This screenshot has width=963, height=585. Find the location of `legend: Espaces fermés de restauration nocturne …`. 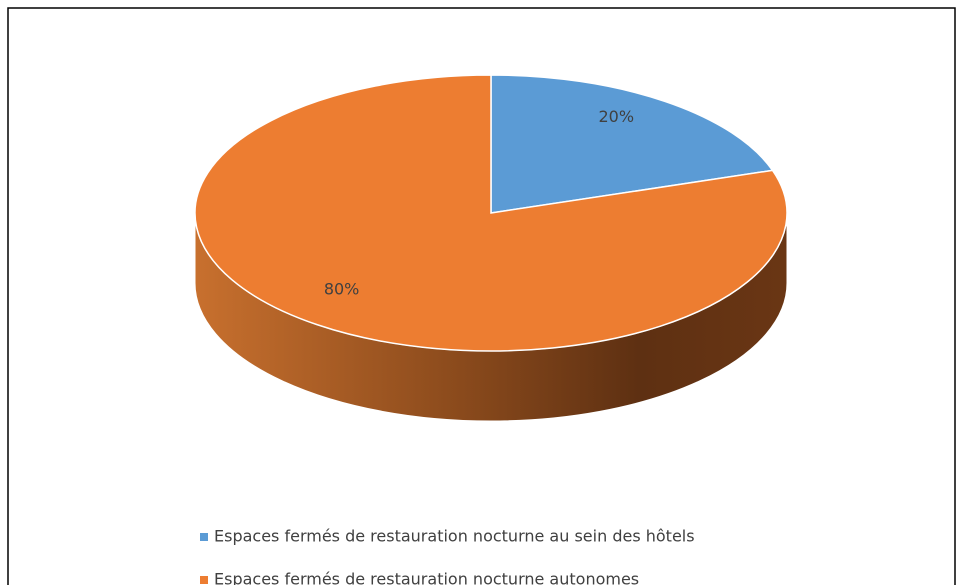

legend: Espaces fermés de restauration nocturne … is located at coordinates (447, 556).